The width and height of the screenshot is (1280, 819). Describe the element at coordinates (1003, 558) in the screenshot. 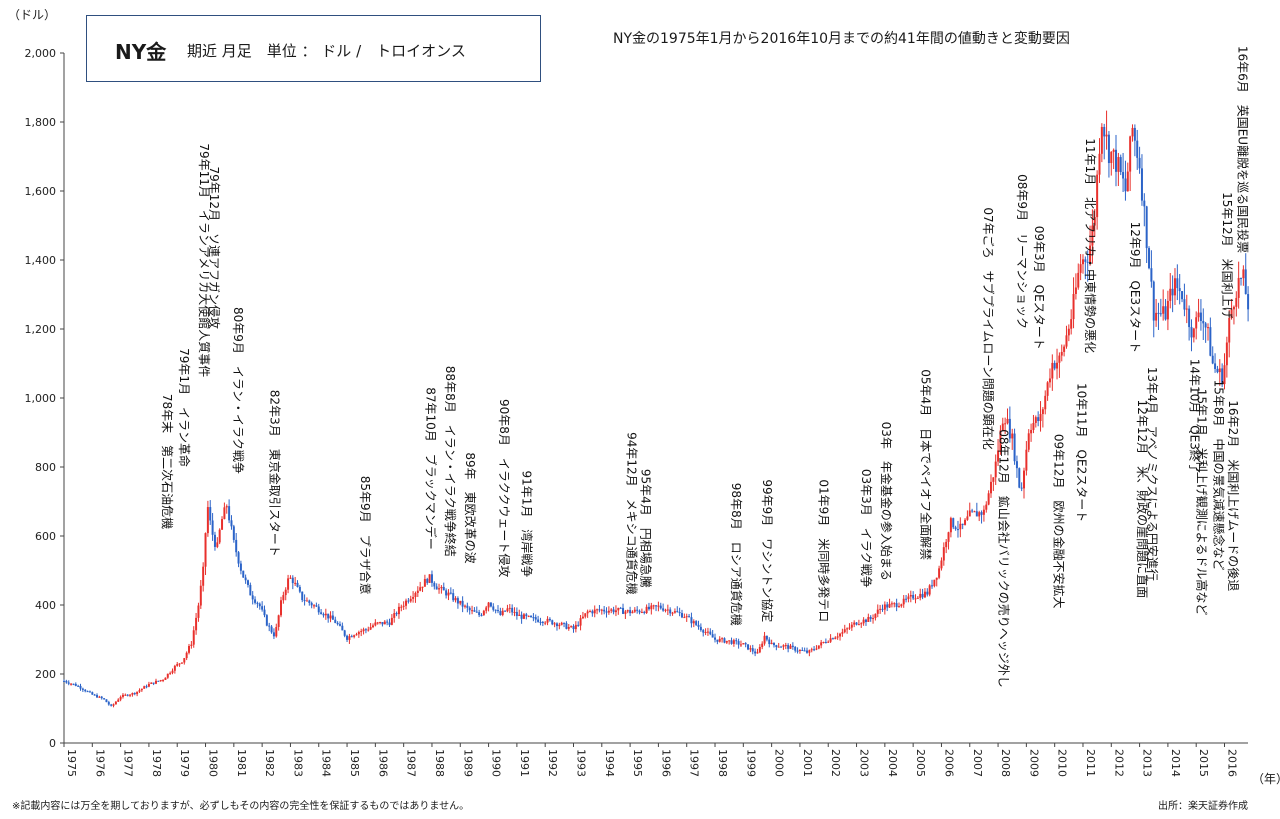

I see `event-annotation: 08年12月 鉱山会社バリックの売りヘッジ外し` at that location.